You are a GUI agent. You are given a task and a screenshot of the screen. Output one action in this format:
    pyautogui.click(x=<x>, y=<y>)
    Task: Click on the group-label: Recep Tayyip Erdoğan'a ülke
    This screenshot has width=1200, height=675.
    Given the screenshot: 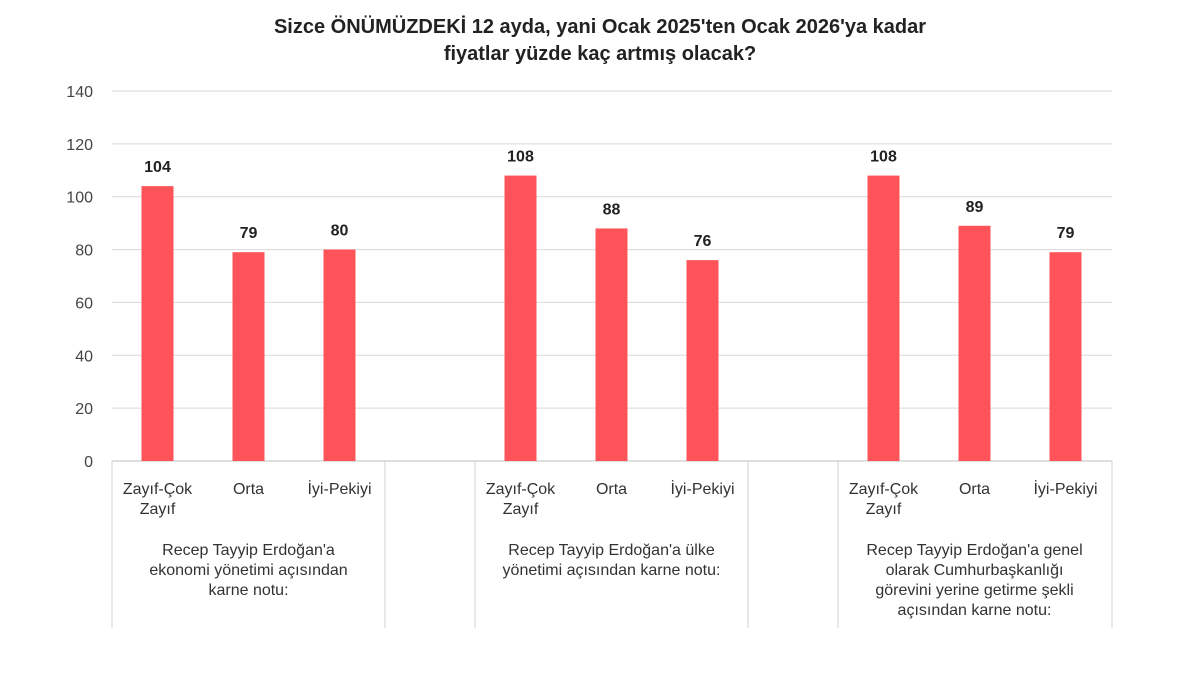 What is the action you would take?
    pyautogui.click(x=611, y=550)
    